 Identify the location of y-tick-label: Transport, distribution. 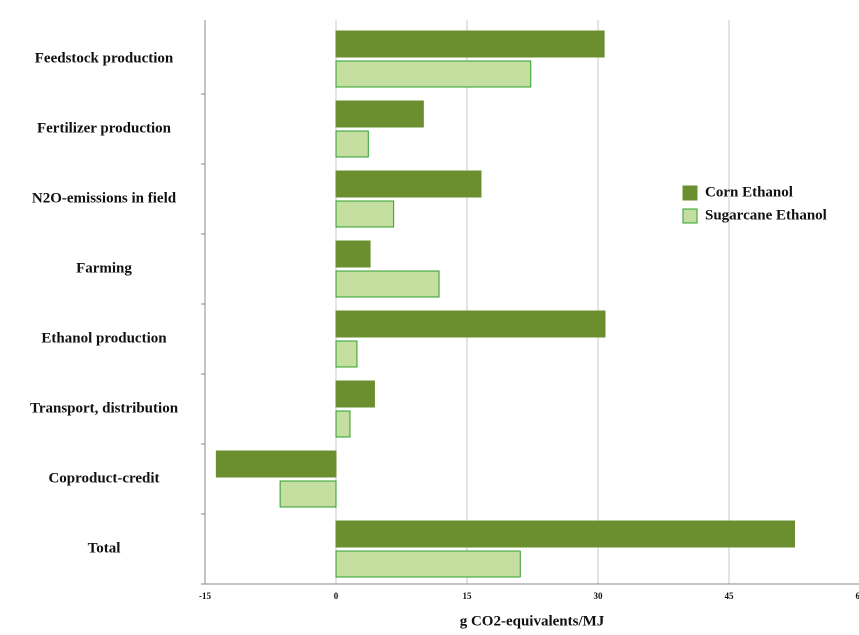
(104, 408).